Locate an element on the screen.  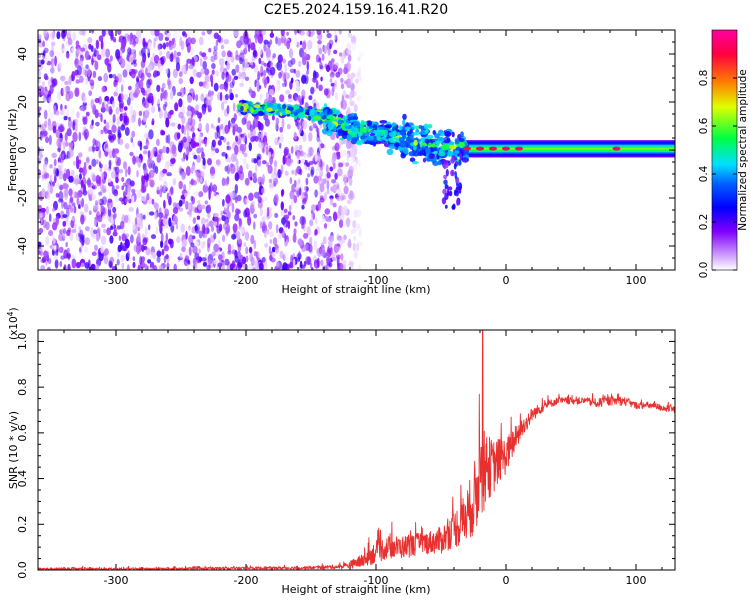
snr-multiplier: (x104) is located at coordinates (13, 323).